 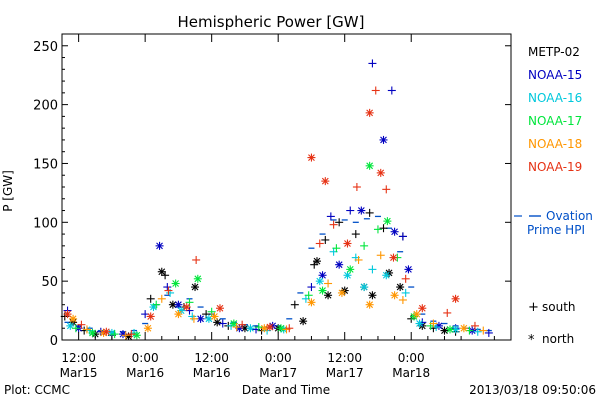 I want to click on y-tick-label: 150, so click(x=45, y=164).